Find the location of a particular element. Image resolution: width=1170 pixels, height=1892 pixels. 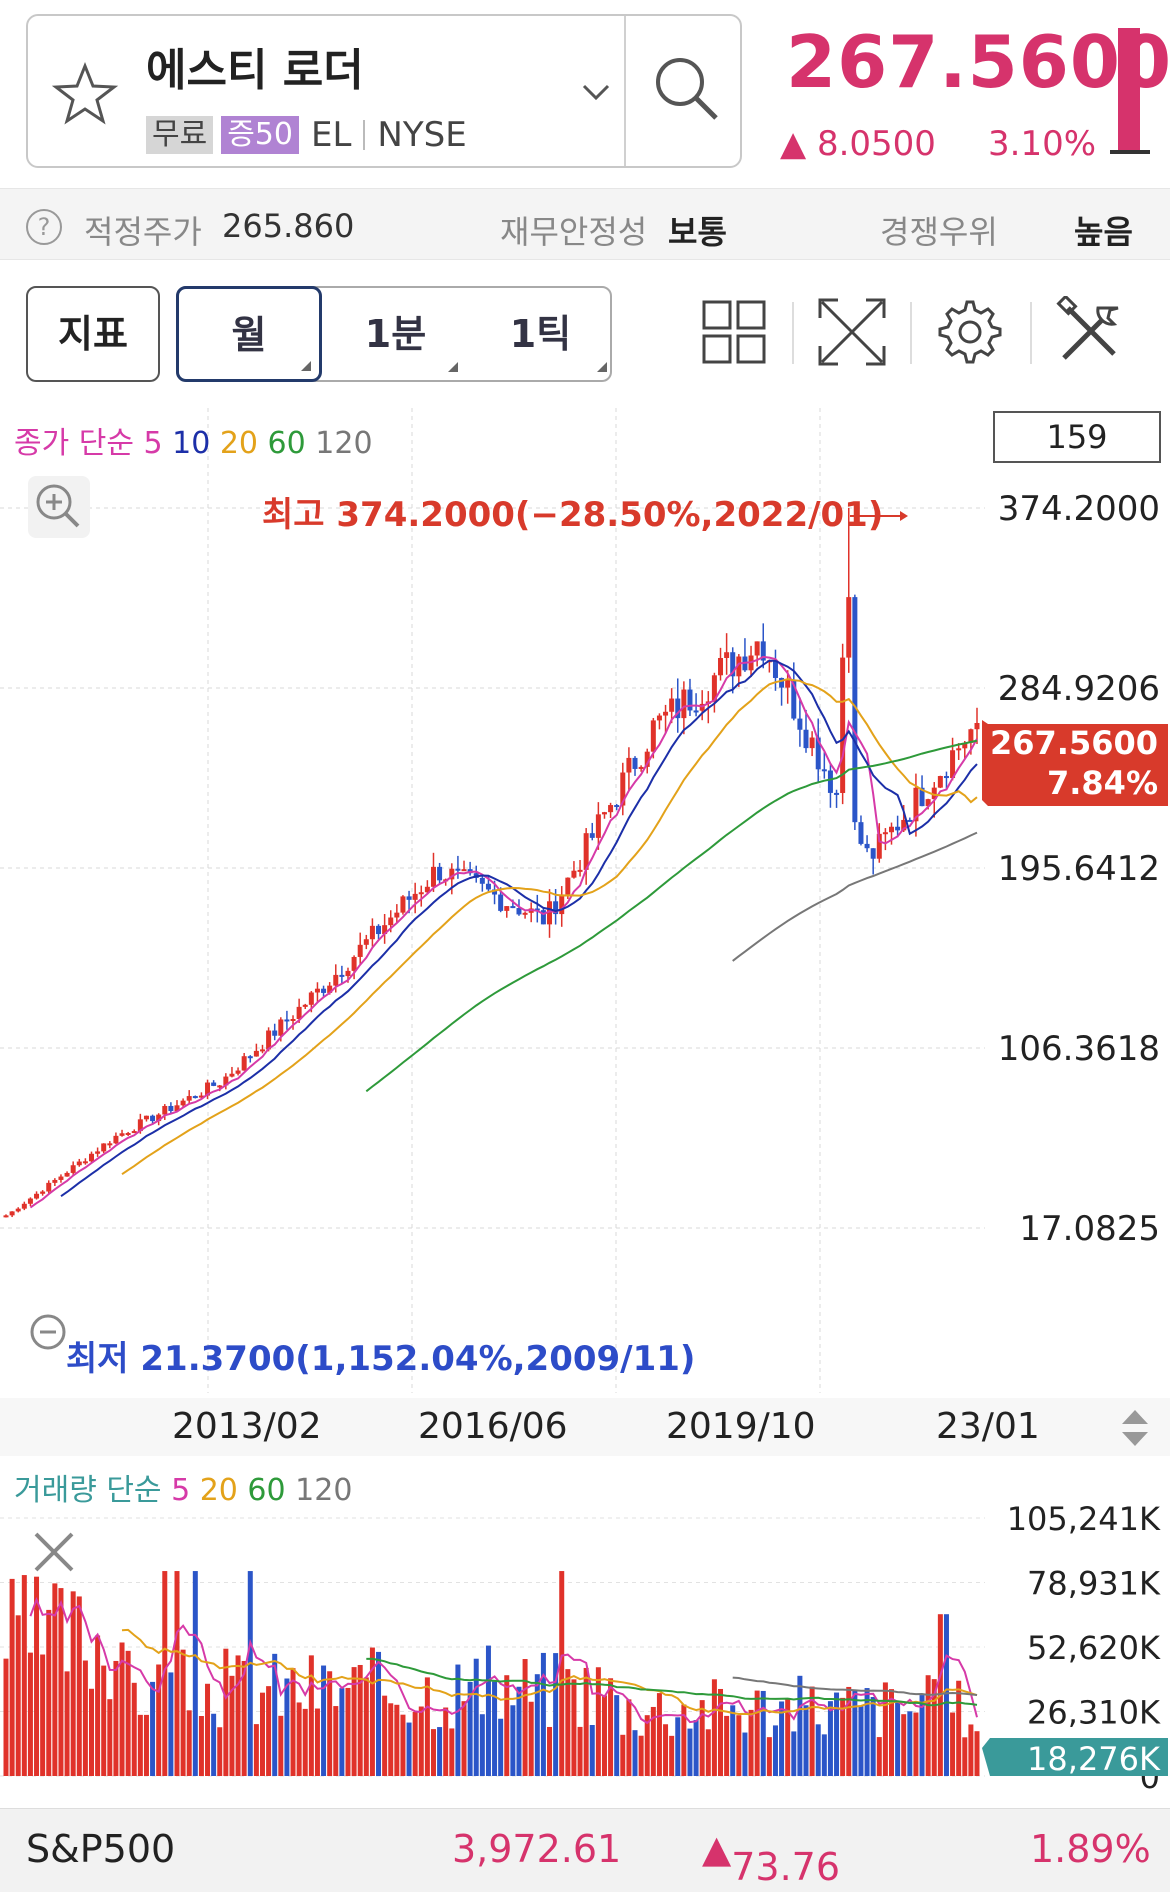

stock-selector: 에스티 로더 무료 증50 EL NYSE is located at coordinates (384, 91).